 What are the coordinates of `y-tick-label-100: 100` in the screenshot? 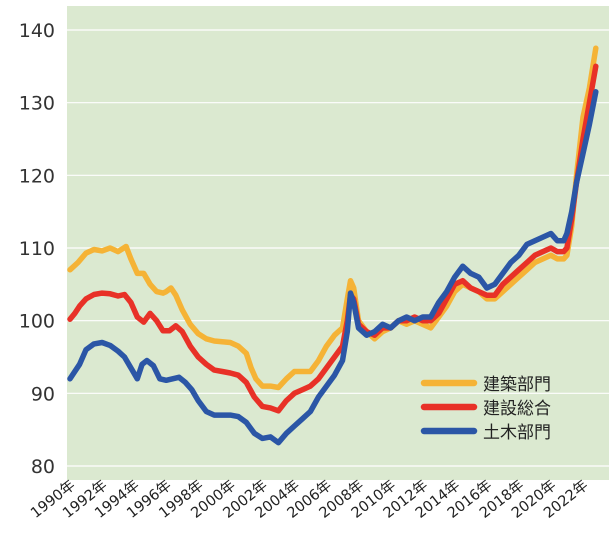 It's located at (37, 322).